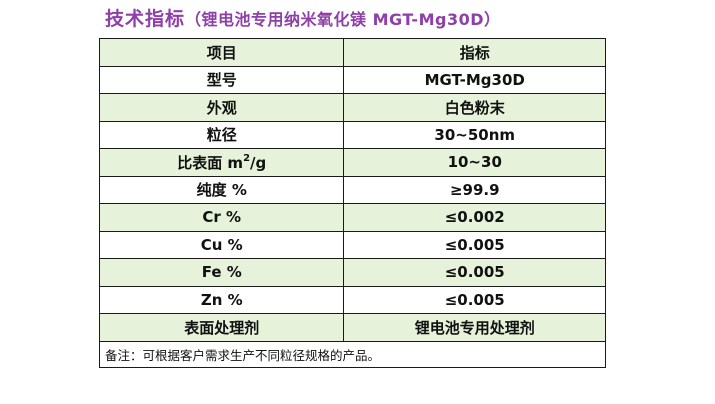  Describe the element at coordinates (474, 107) in the screenshot. I see `row-value: 白色粉末` at that location.